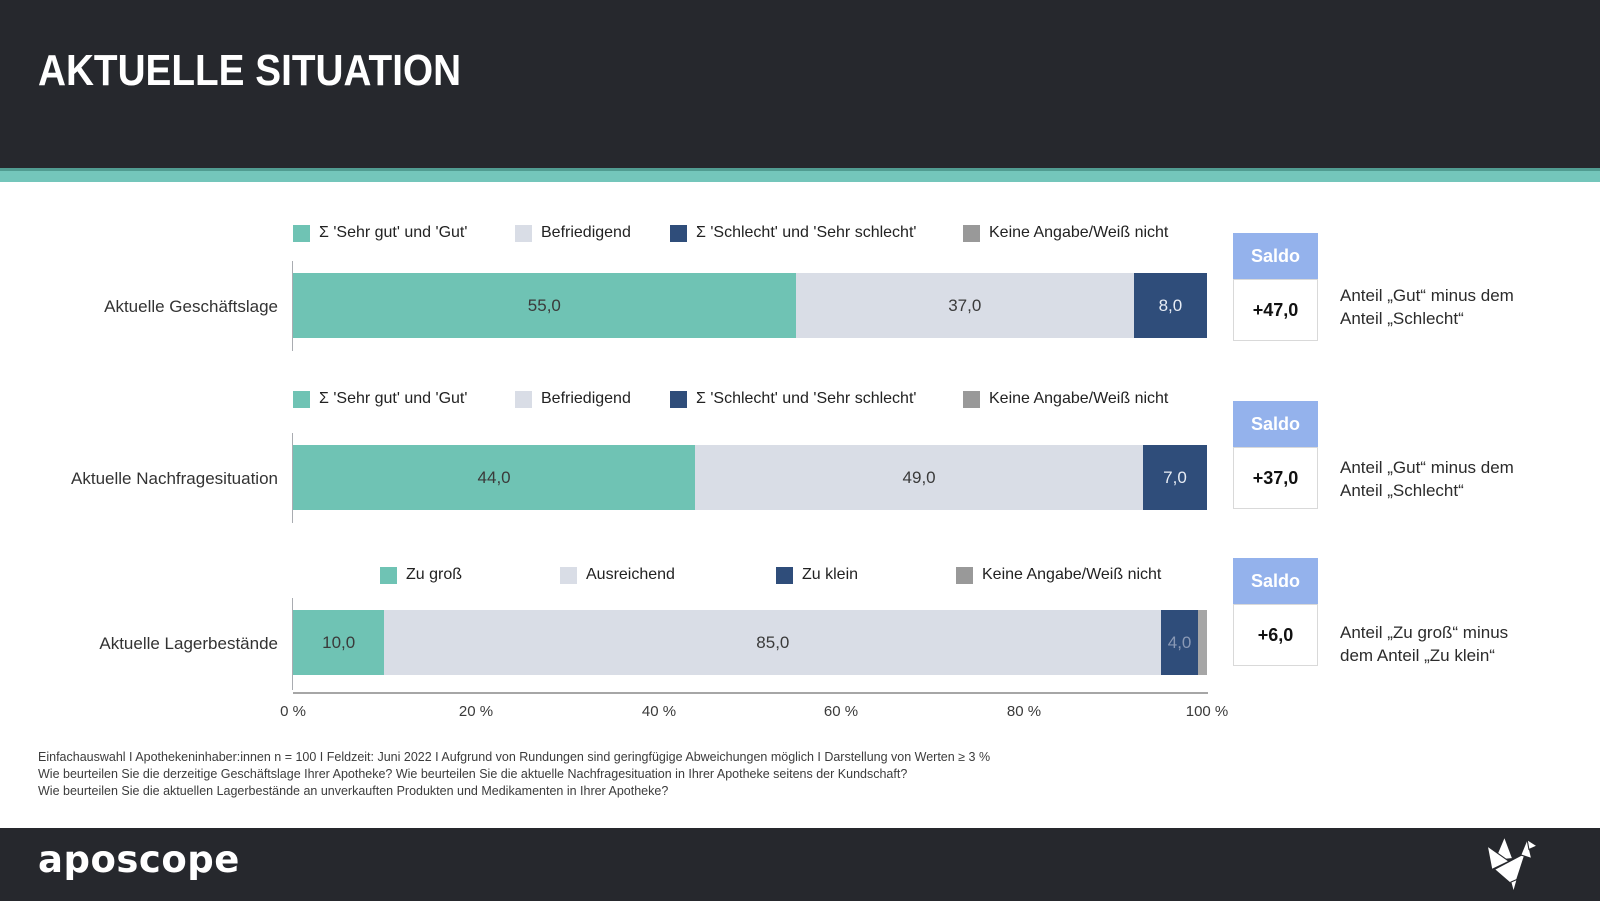  What do you see at coordinates (1275, 310) in the screenshot?
I see `saldo-value: +47,0` at bounding box center [1275, 310].